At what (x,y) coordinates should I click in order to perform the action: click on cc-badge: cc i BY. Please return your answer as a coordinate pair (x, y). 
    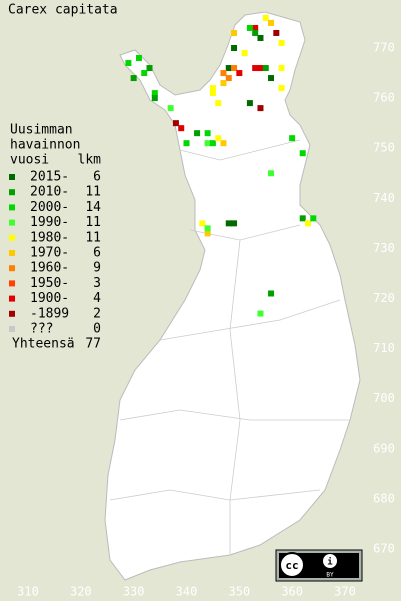
    Looking at the image, I should click on (319, 565).